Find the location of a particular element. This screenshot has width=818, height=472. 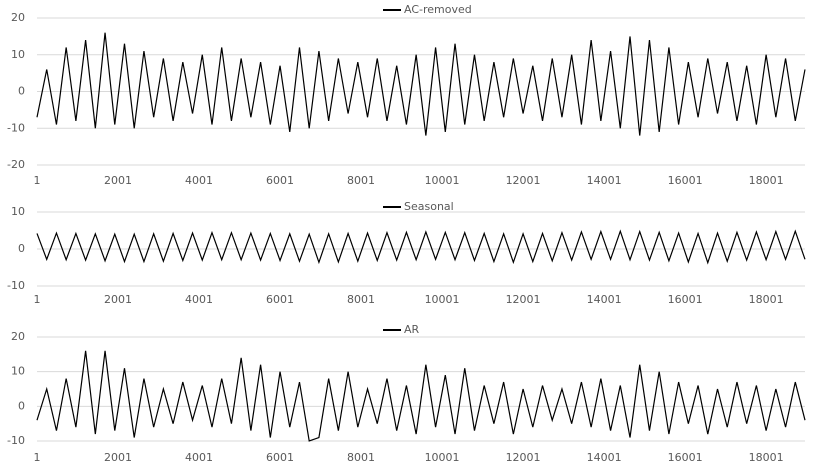

legend-label: AR is located at coordinates (412, 329).